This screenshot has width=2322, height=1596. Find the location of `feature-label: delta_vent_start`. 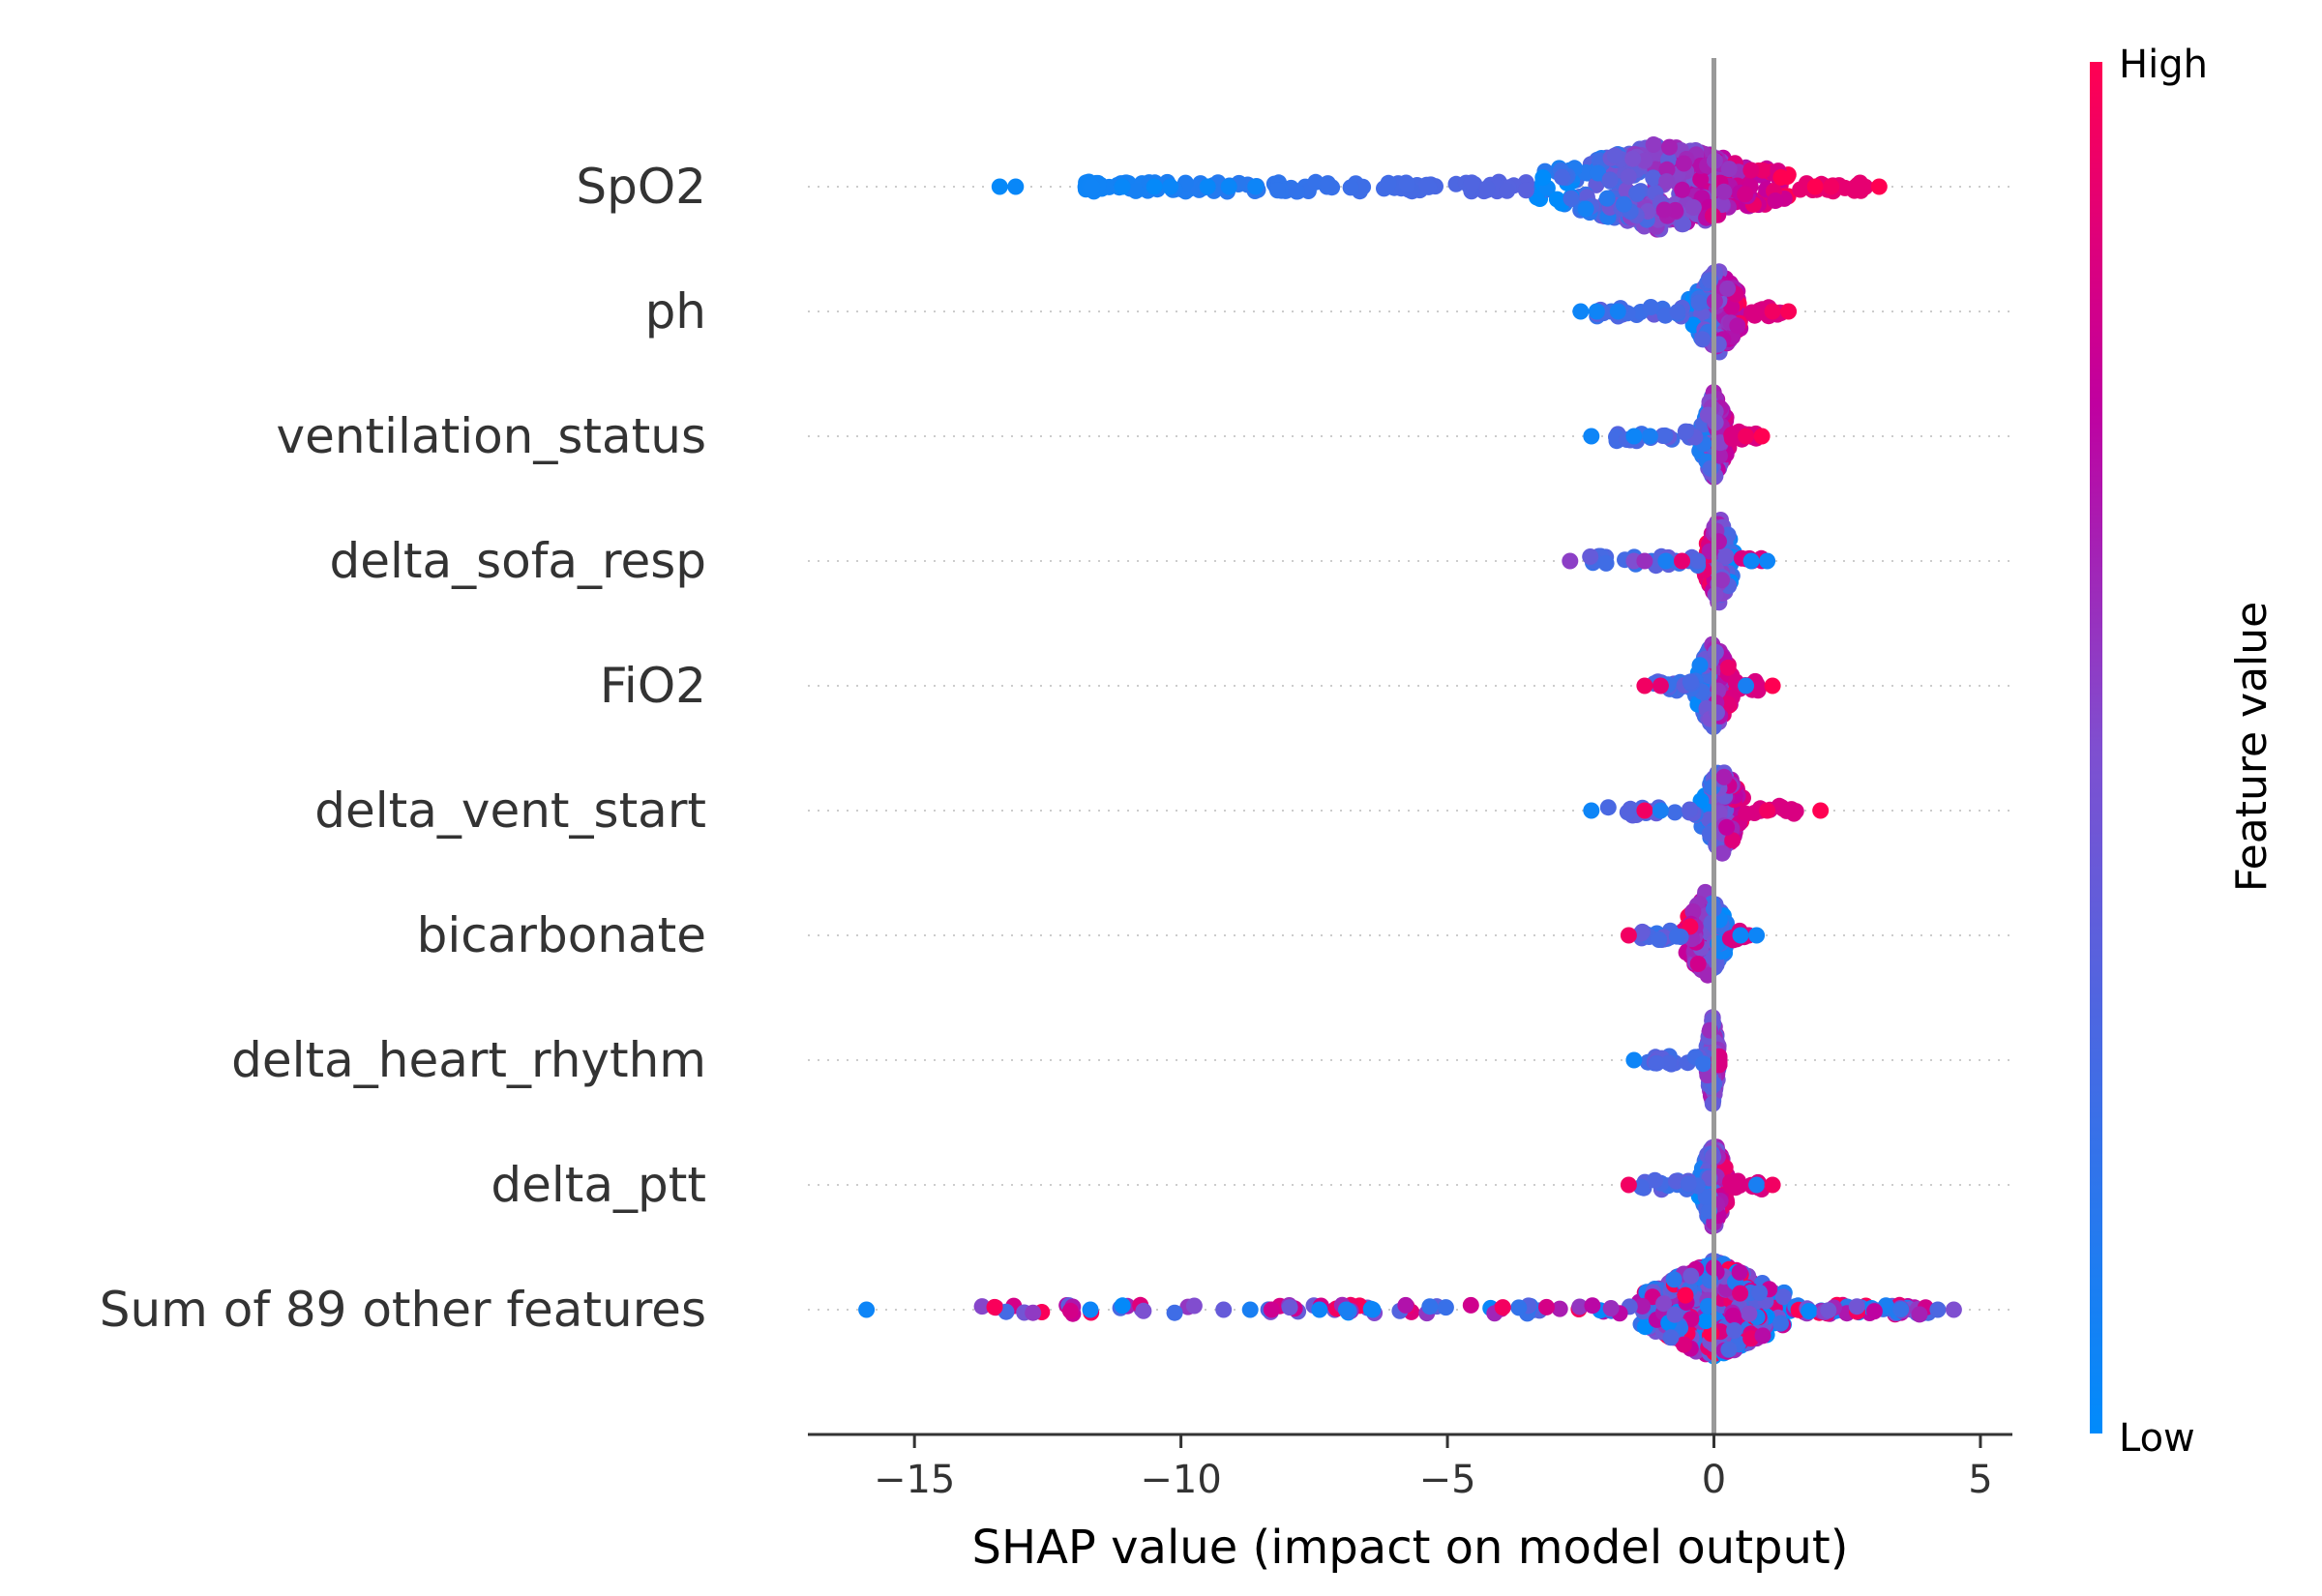

feature-label: delta_vent_start is located at coordinates (510, 811).